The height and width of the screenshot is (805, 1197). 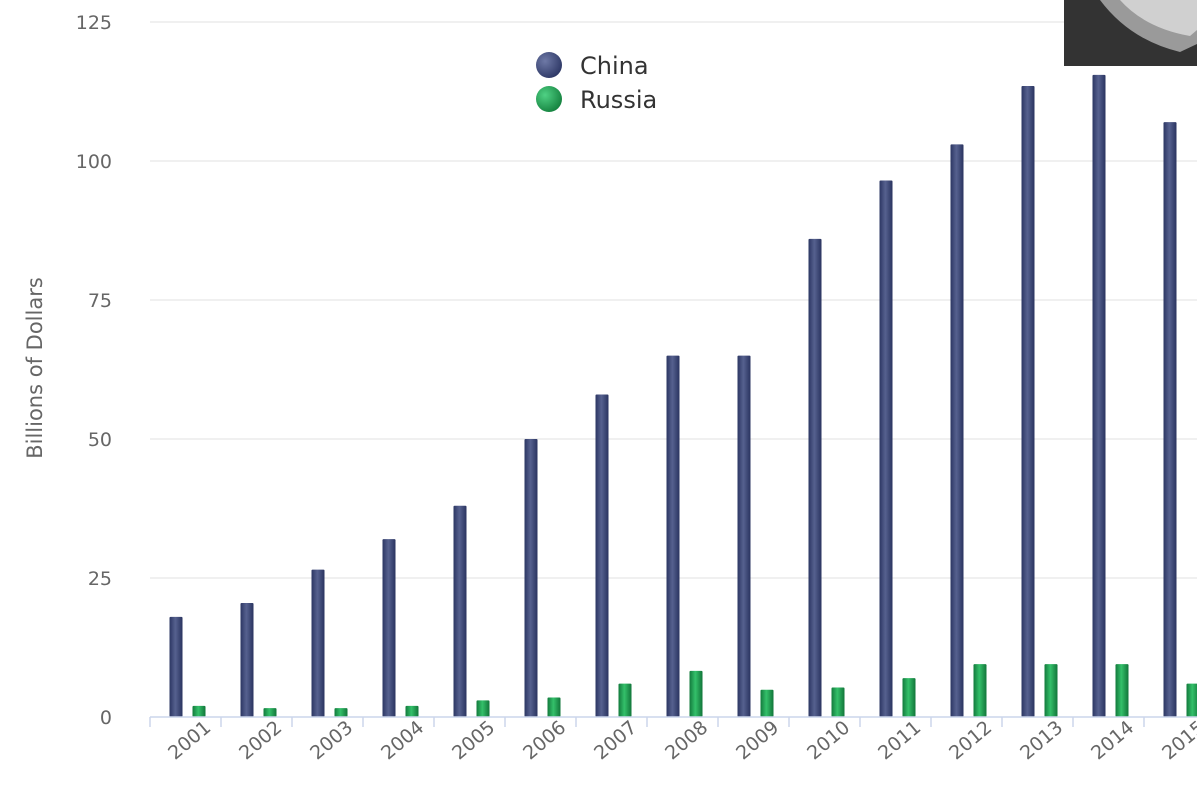 What do you see at coordinates (1130, 33) in the screenshot?
I see `partial-logo-icon` at bounding box center [1130, 33].